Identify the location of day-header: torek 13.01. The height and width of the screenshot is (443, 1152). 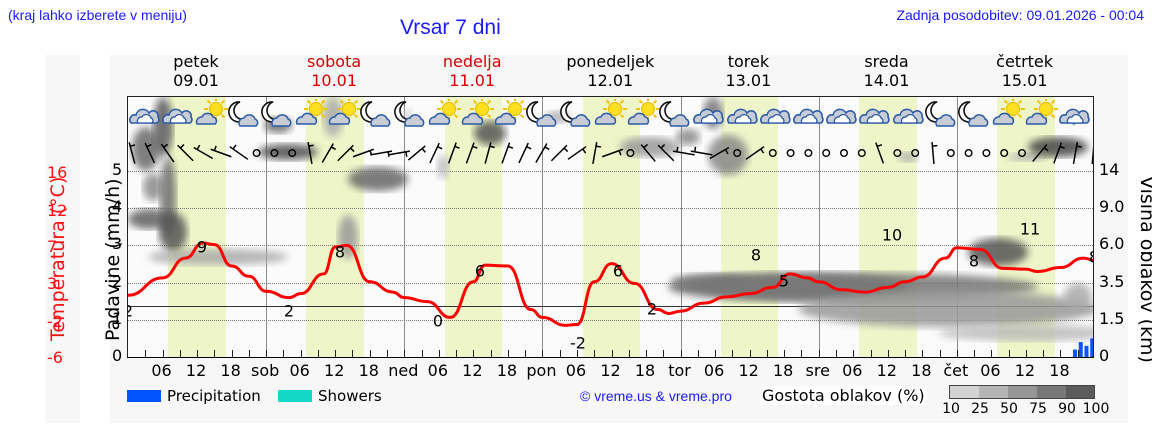
(748, 71).